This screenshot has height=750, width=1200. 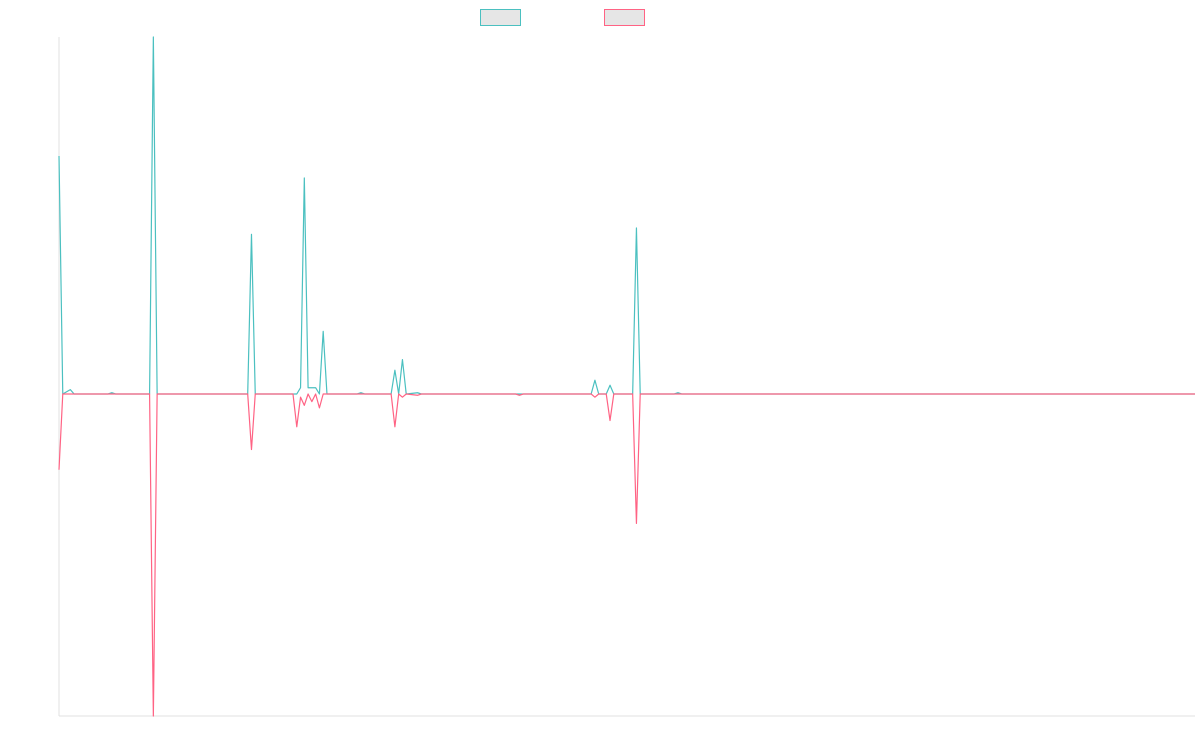 What do you see at coordinates (562, 17) in the screenshot?
I see `legend` at bounding box center [562, 17].